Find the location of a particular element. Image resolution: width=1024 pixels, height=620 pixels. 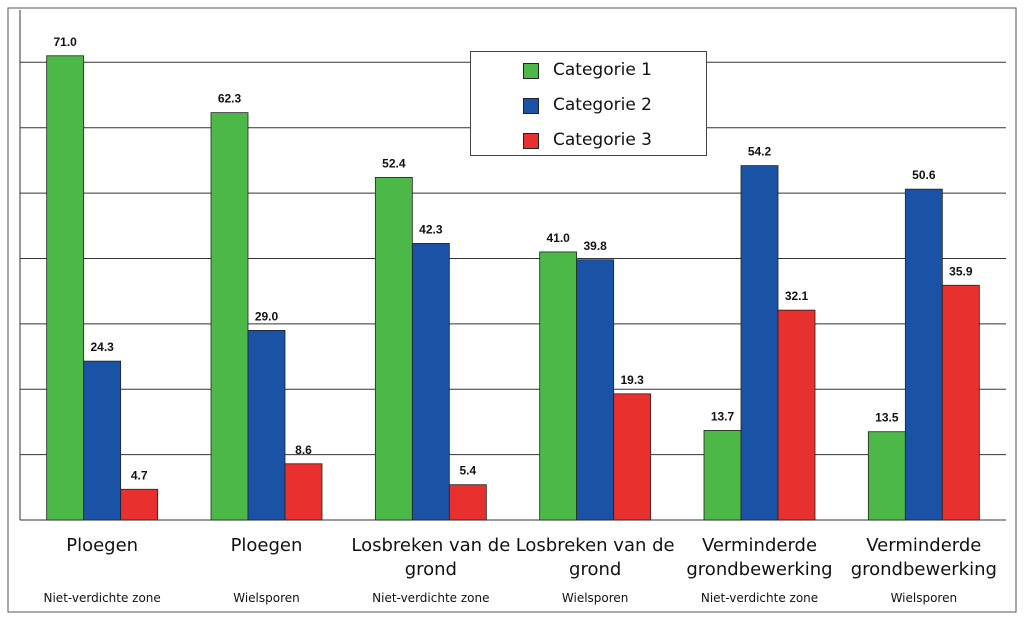

legend-entry: Categorie 3 is located at coordinates (587, 140).